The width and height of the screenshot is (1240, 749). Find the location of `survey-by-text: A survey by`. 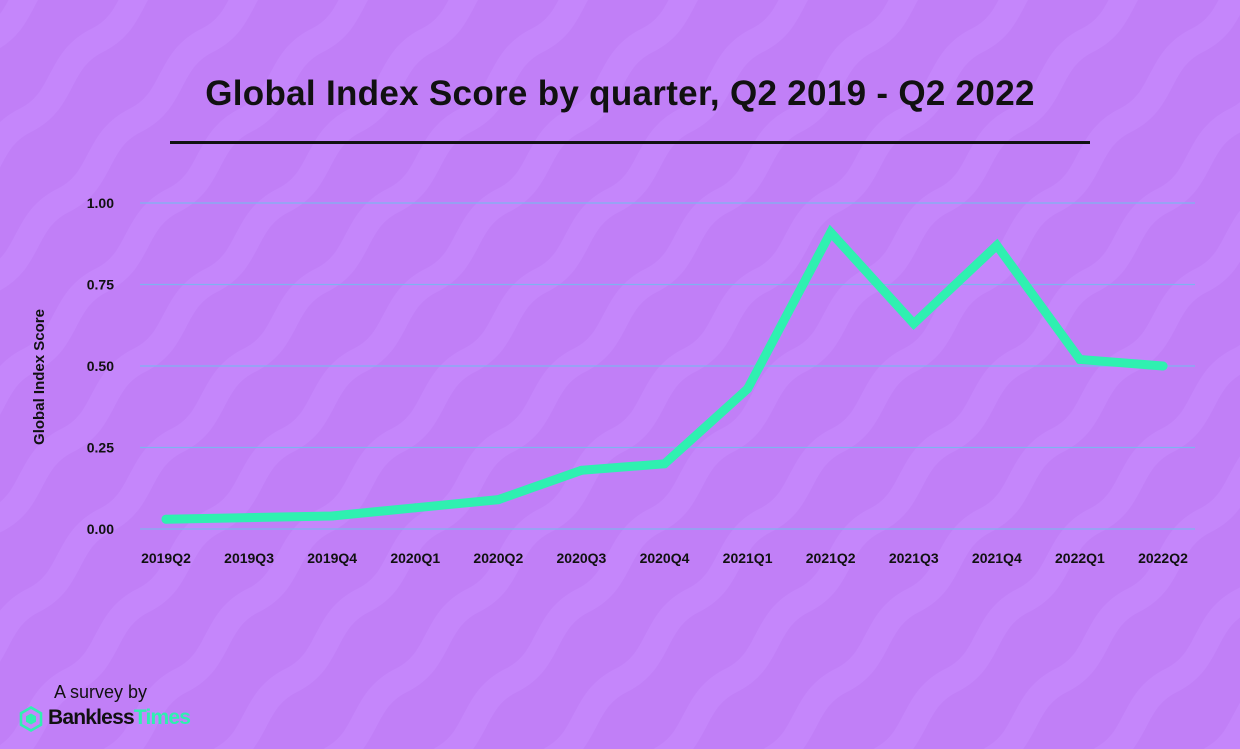

survey-by-text: A survey by is located at coordinates (101, 692).